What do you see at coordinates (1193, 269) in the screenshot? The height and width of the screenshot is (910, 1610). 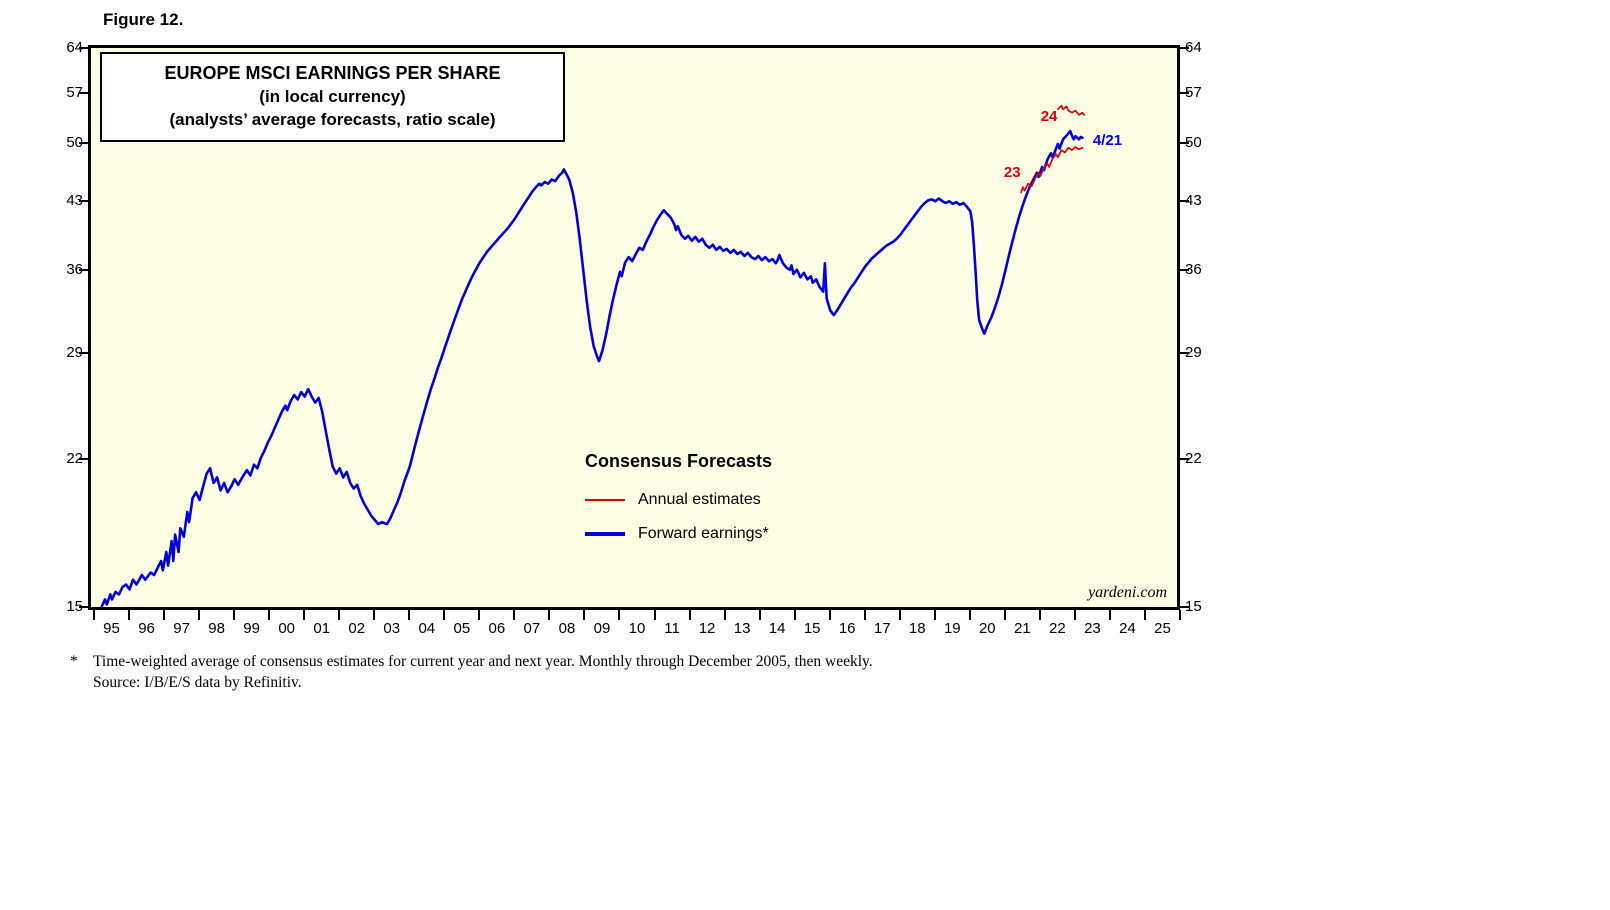 I see `y-axis-label-right: 36` at bounding box center [1193, 269].